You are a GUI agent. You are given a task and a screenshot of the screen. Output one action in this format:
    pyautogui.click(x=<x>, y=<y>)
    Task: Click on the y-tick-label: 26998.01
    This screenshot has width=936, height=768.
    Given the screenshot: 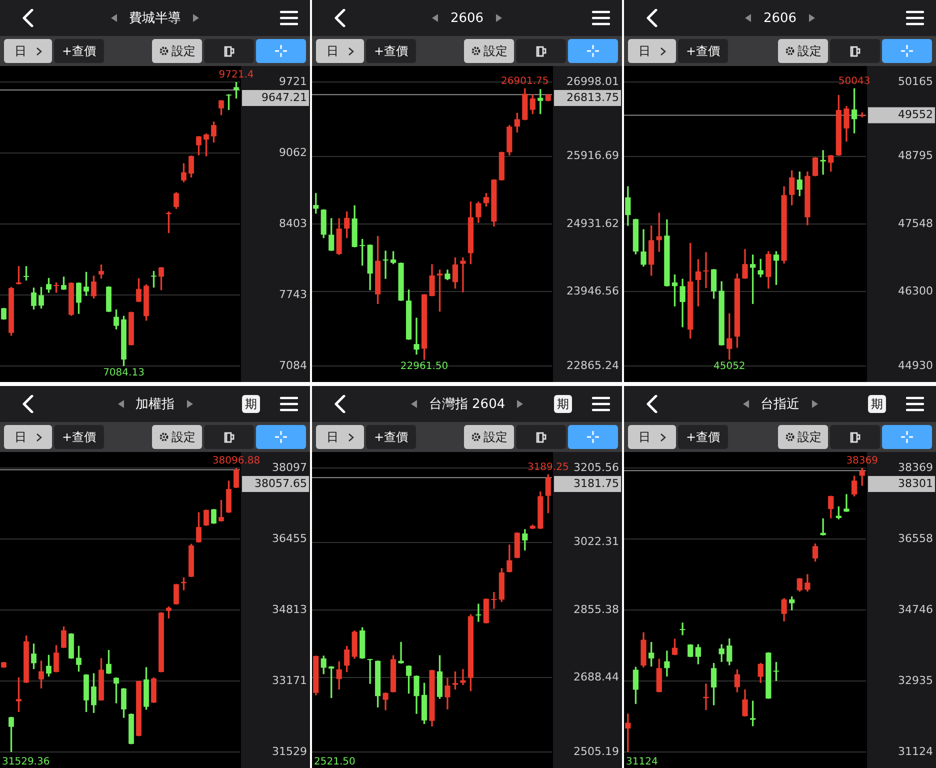 What is the action you would take?
    pyautogui.click(x=592, y=81)
    